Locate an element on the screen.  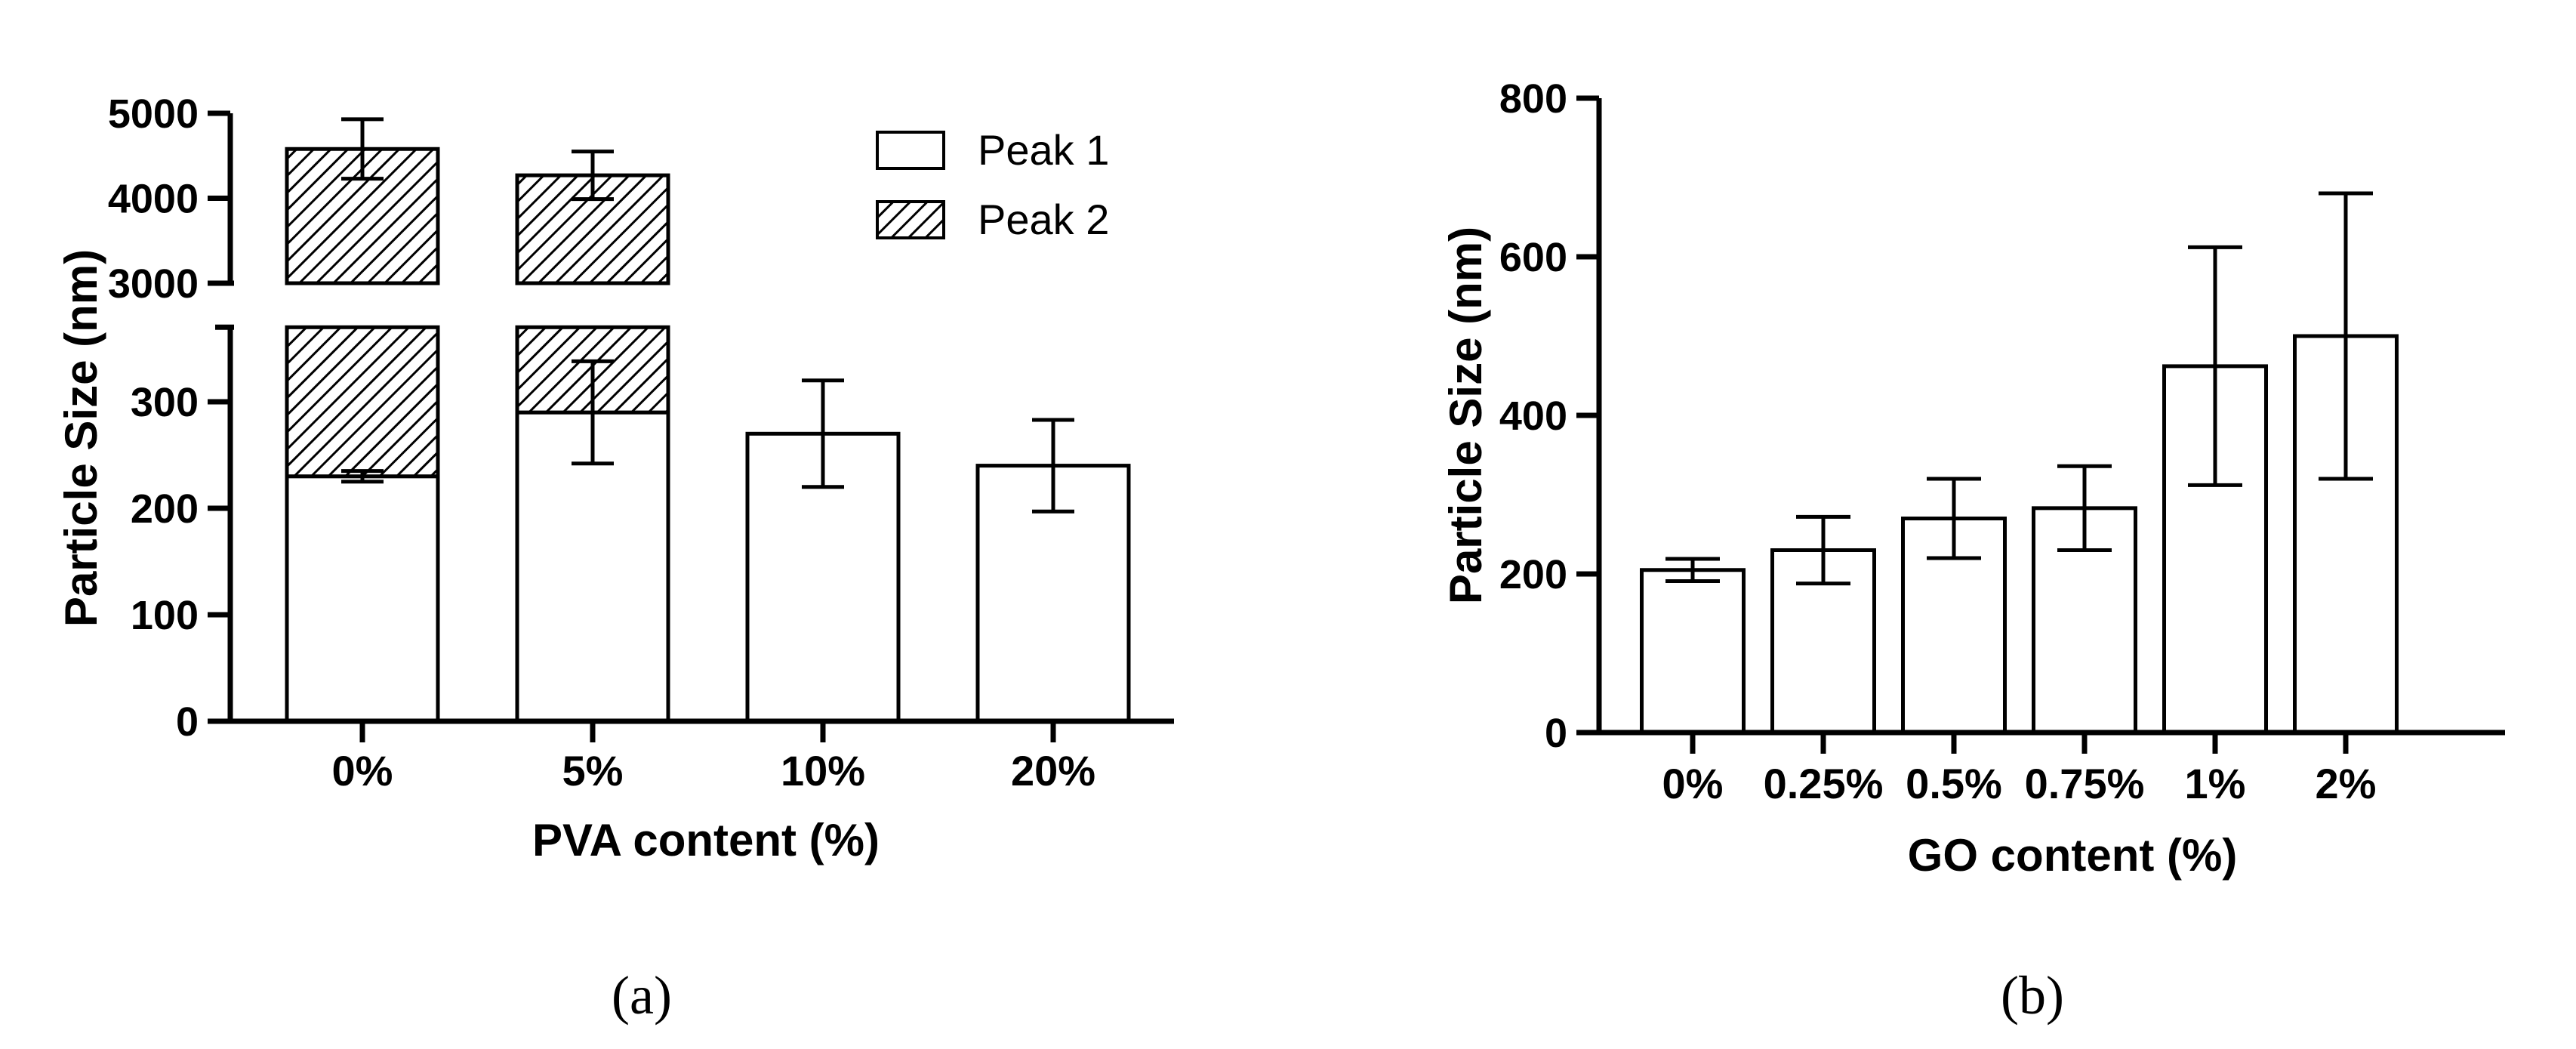
bar-peak2-upper-5% is located at coordinates (592, 229).